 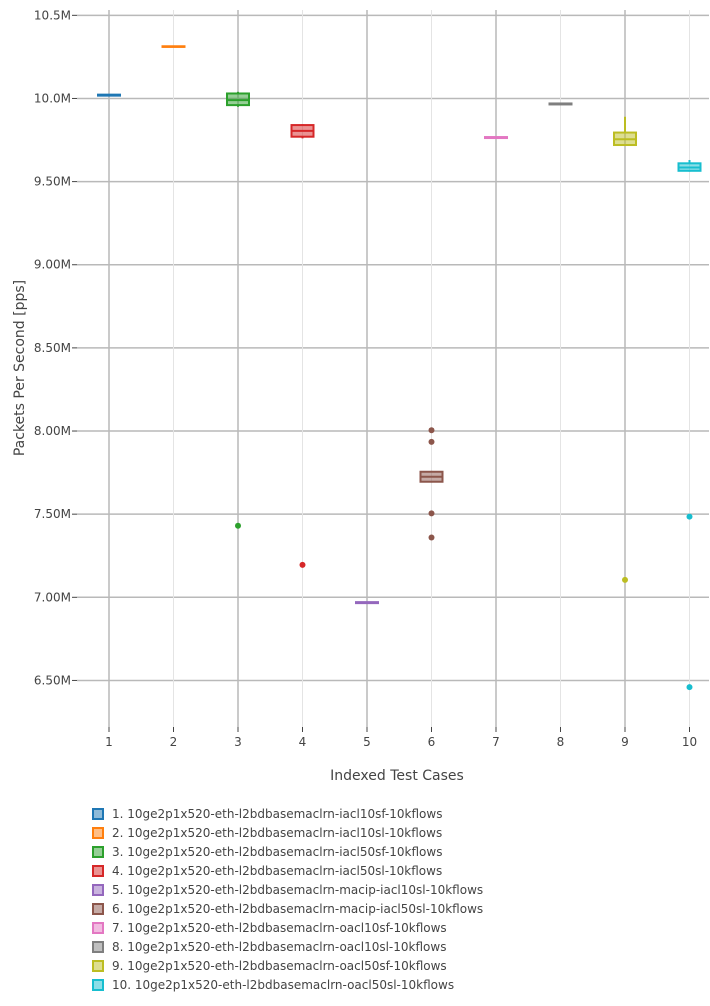 I want to click on x-tick-label: 10, so click(x=689, y=742).